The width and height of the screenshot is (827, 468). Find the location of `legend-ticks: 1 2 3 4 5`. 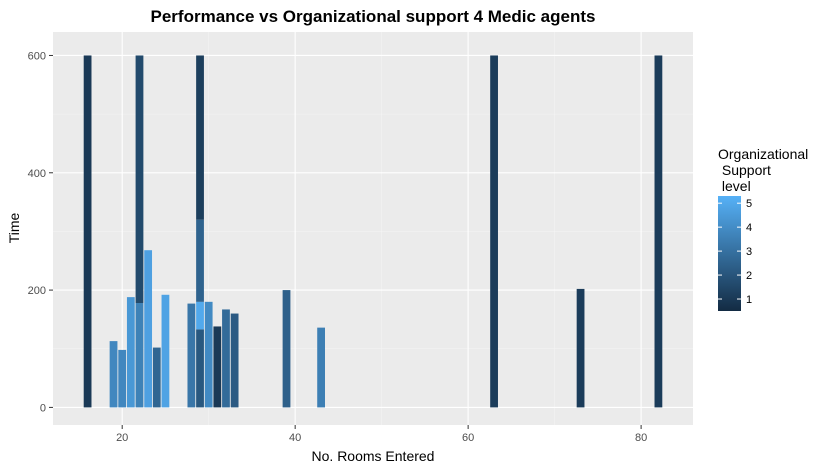

legend-ticks: 1 2 3 4 5 is located at coordinates (735, 252).